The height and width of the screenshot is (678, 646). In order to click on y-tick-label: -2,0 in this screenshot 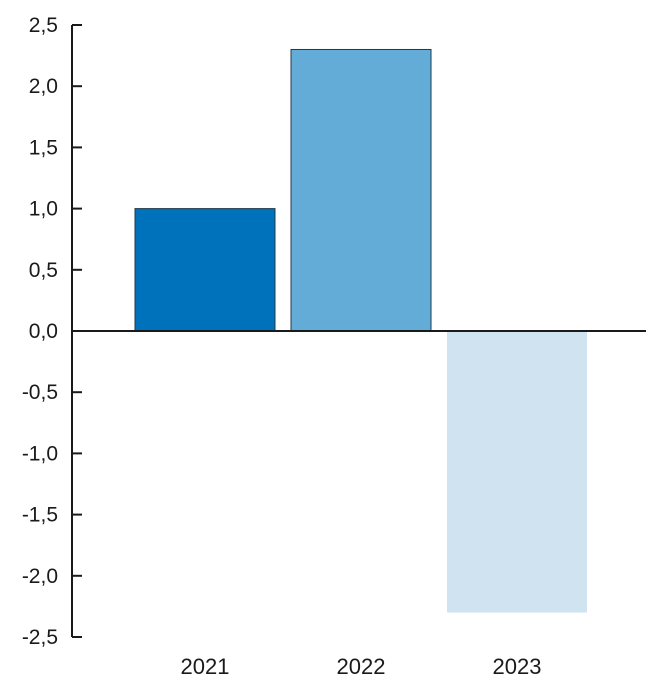, I will do `click(40, 576)`.